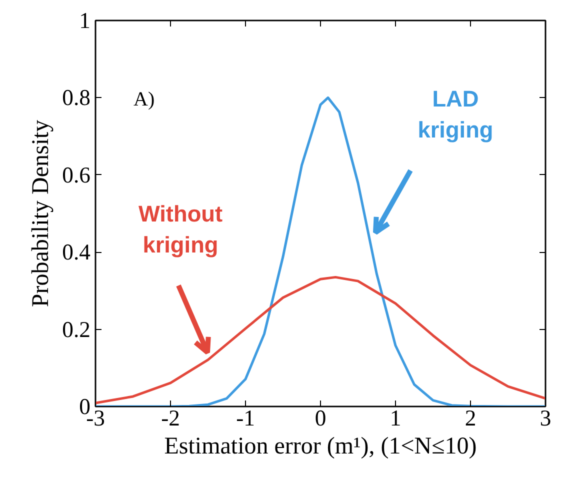  I want to click on x-axis-title: Estimation error (m¹), (1<N≤10), so click(320, 447).